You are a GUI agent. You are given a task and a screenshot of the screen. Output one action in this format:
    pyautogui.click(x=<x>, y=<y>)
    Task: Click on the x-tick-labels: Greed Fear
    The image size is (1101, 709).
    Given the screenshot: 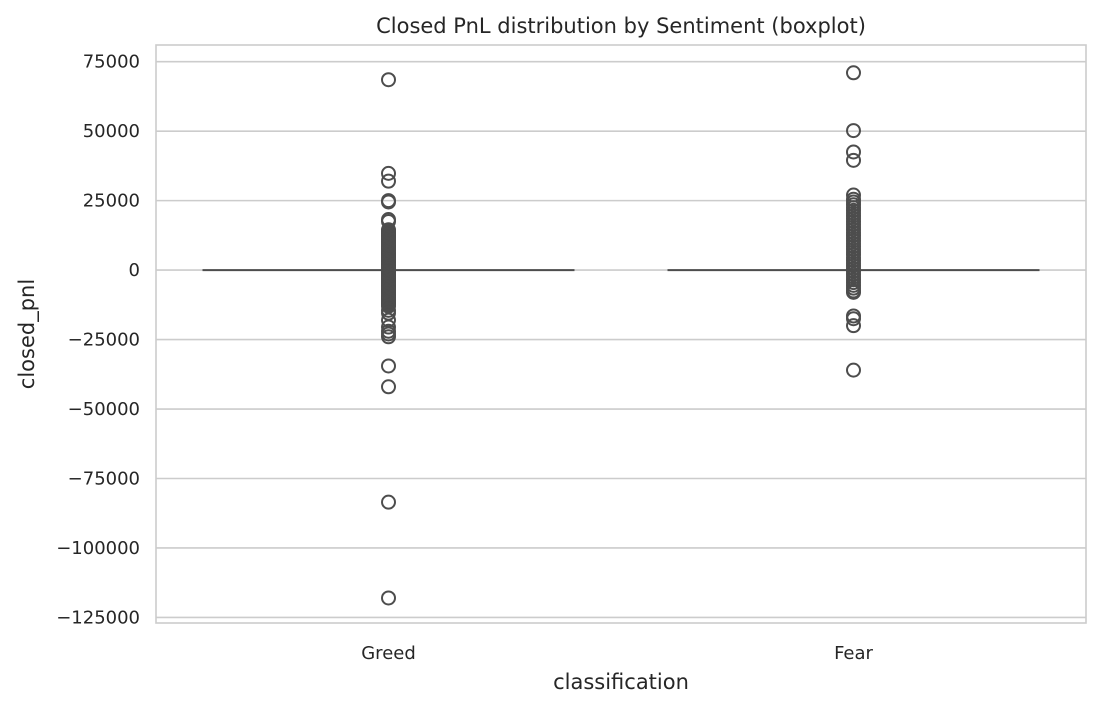 What is the action you would take?
    pyautogui.click(x=617, y=653)
    